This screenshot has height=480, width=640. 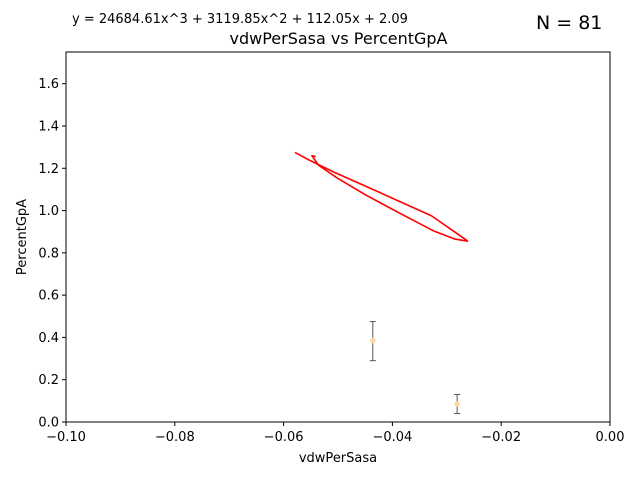 I want to click on y-tick-label: 1.2, so click(x=48, y=169).